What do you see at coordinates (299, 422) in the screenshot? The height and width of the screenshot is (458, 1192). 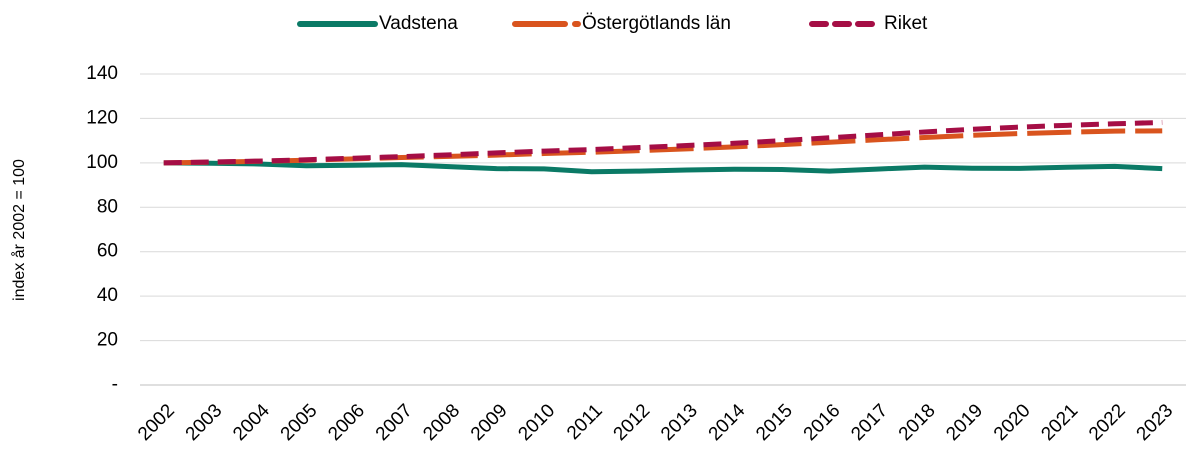 I see `x-tick-label: 2005` at bounding box center [299, 422].